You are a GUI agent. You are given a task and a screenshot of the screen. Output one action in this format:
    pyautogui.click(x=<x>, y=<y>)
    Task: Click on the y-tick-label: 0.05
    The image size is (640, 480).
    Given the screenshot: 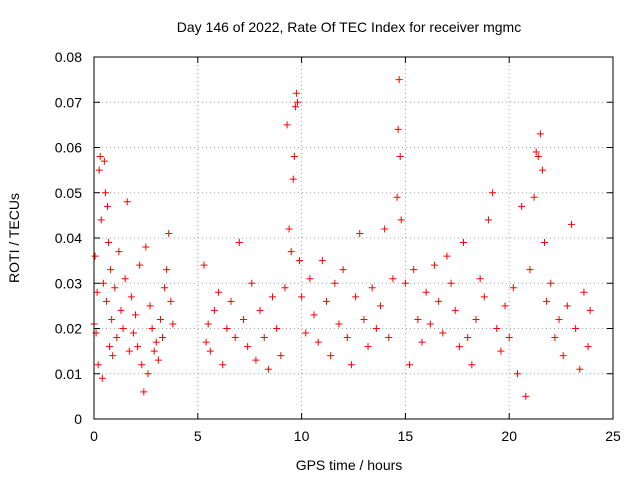 What is the action you would take?
    pyautogui.click(x=68, y=193)
    